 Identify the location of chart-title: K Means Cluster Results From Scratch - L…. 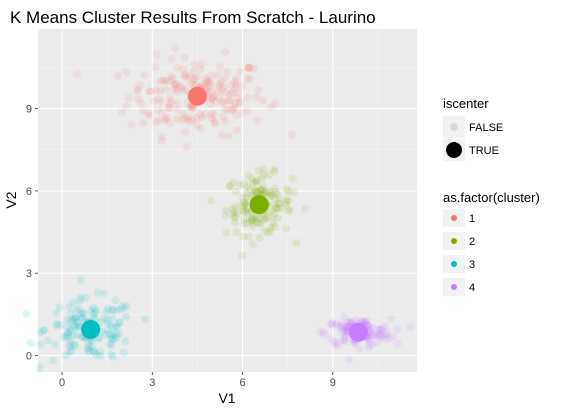
(193, 17).